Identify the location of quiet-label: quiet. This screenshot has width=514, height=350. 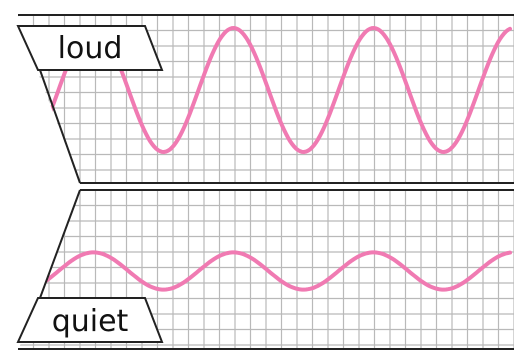
(90, 321).